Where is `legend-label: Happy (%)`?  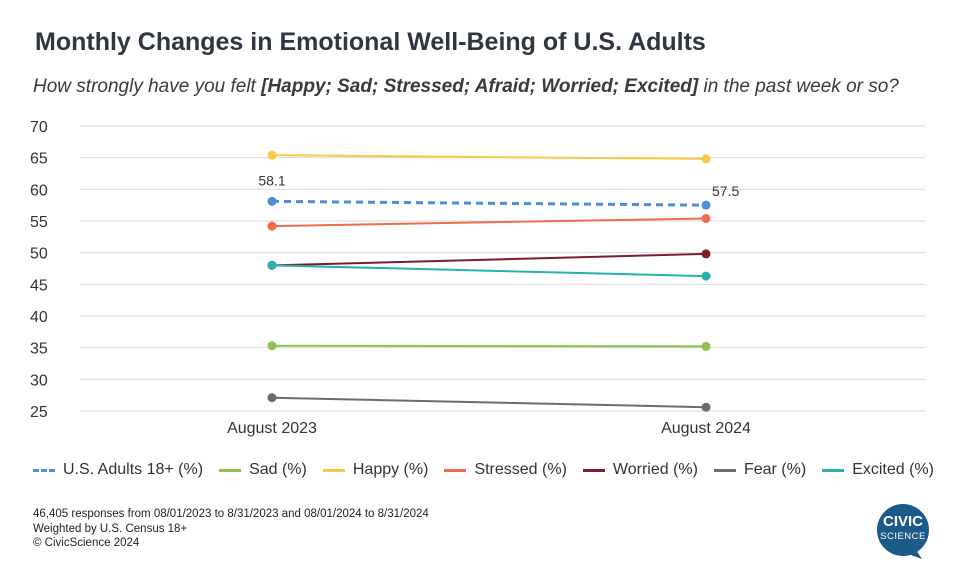 legend-label: Happy (%) is located at coordinates (390, 469).